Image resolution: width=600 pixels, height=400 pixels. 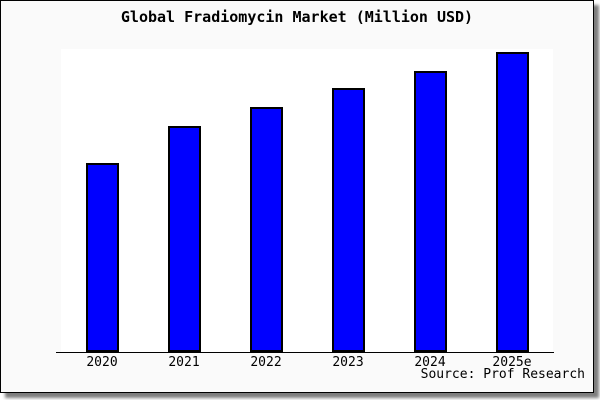 I want to click on chart-title: Global Fradiomycin Market (Million USD), so click(x=297, y=17).